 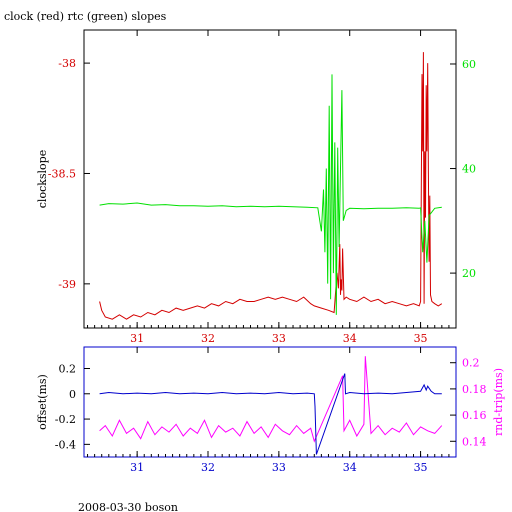 What do you see at coordinates (421, 467) in the screenshot?
I see `offset-x-tick-label: 35` at bounding box center [421, 467].